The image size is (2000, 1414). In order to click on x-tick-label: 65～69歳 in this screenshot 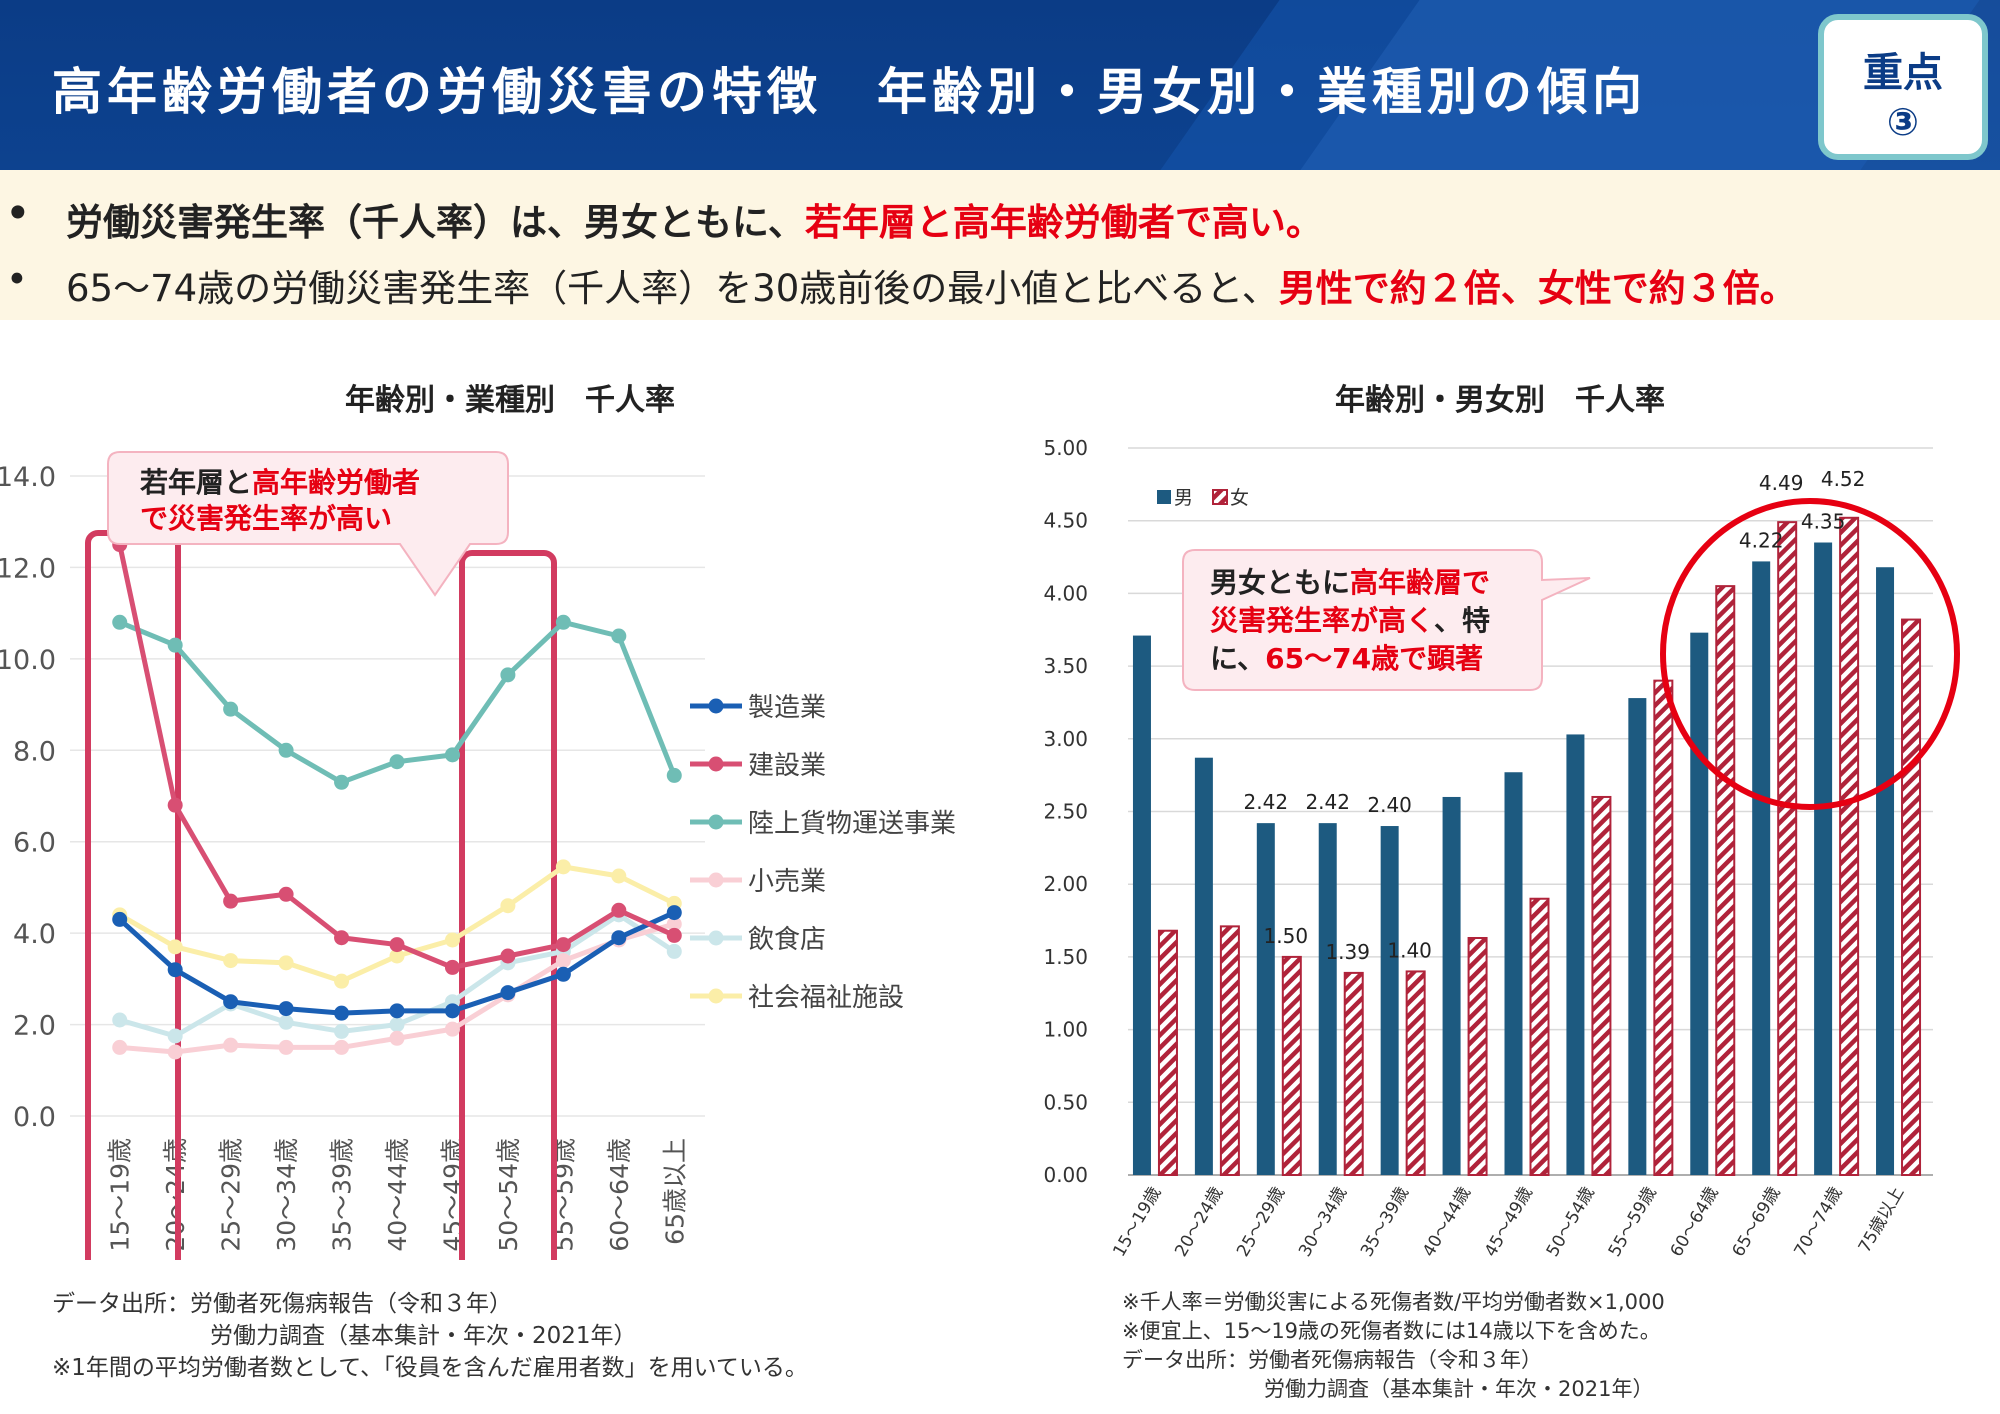, I will do `click(1757, 1222)`.